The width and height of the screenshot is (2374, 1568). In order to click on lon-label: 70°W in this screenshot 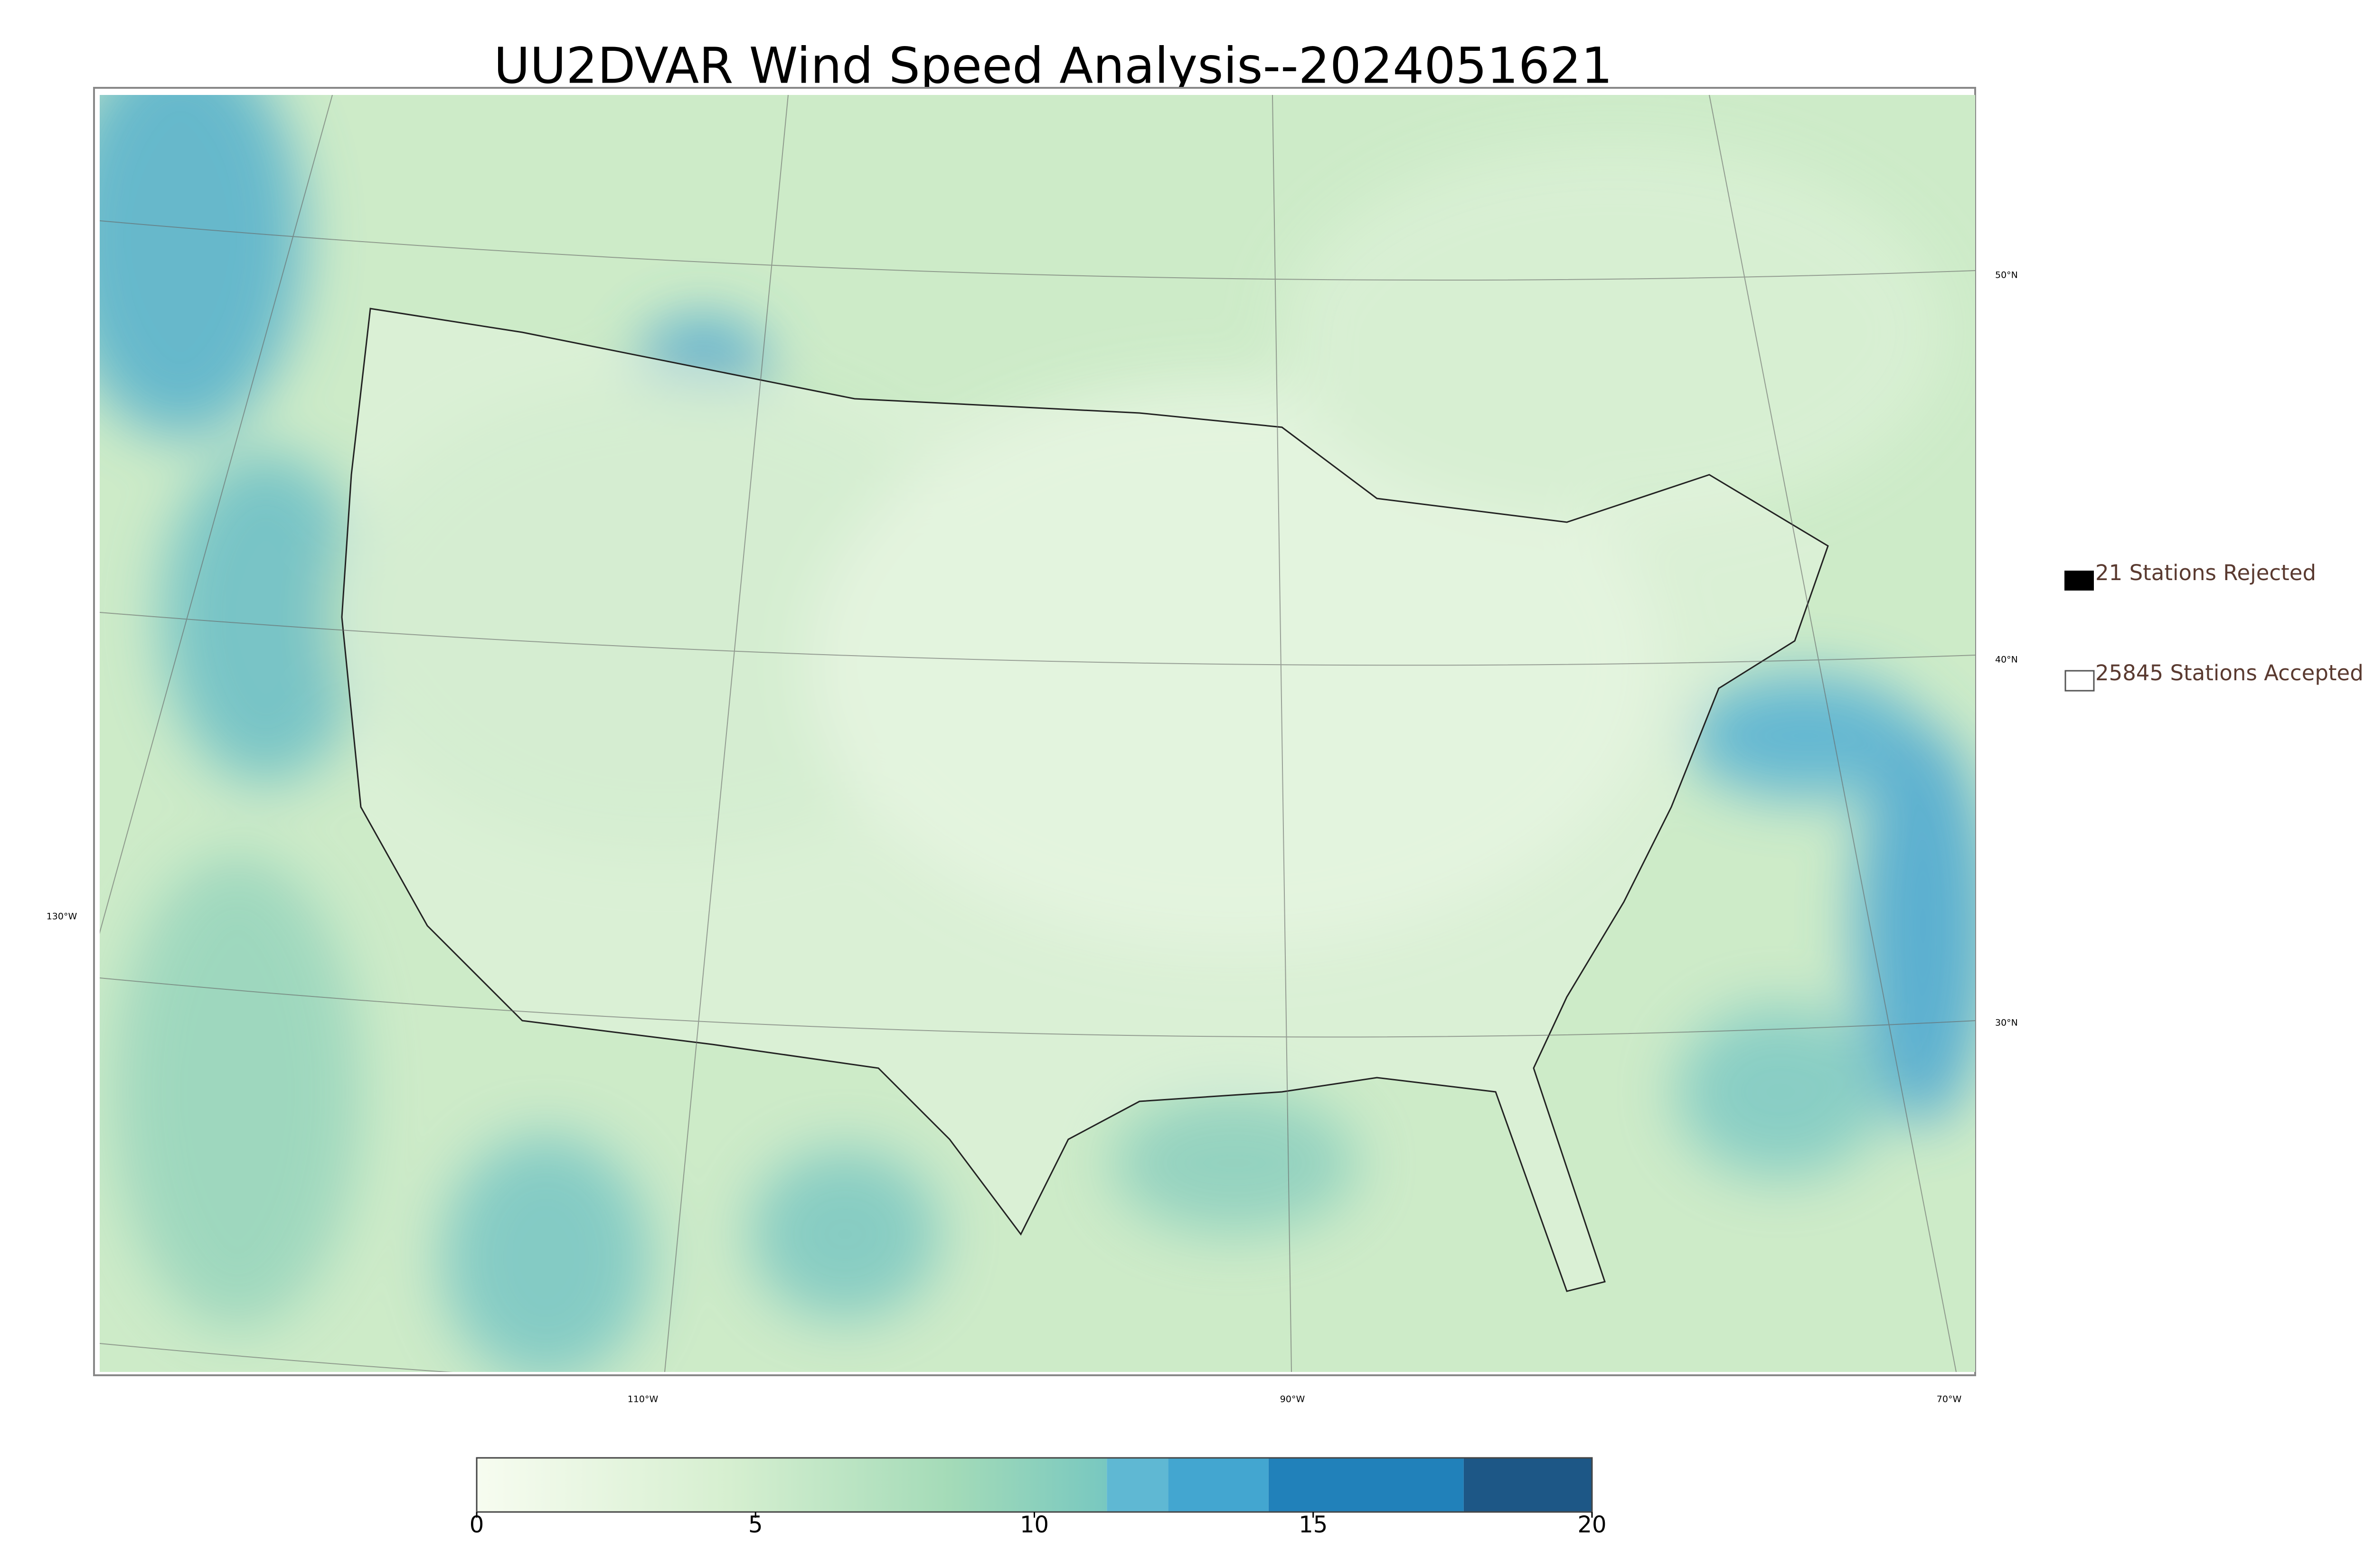, I will do `click(1949, 1400)`.